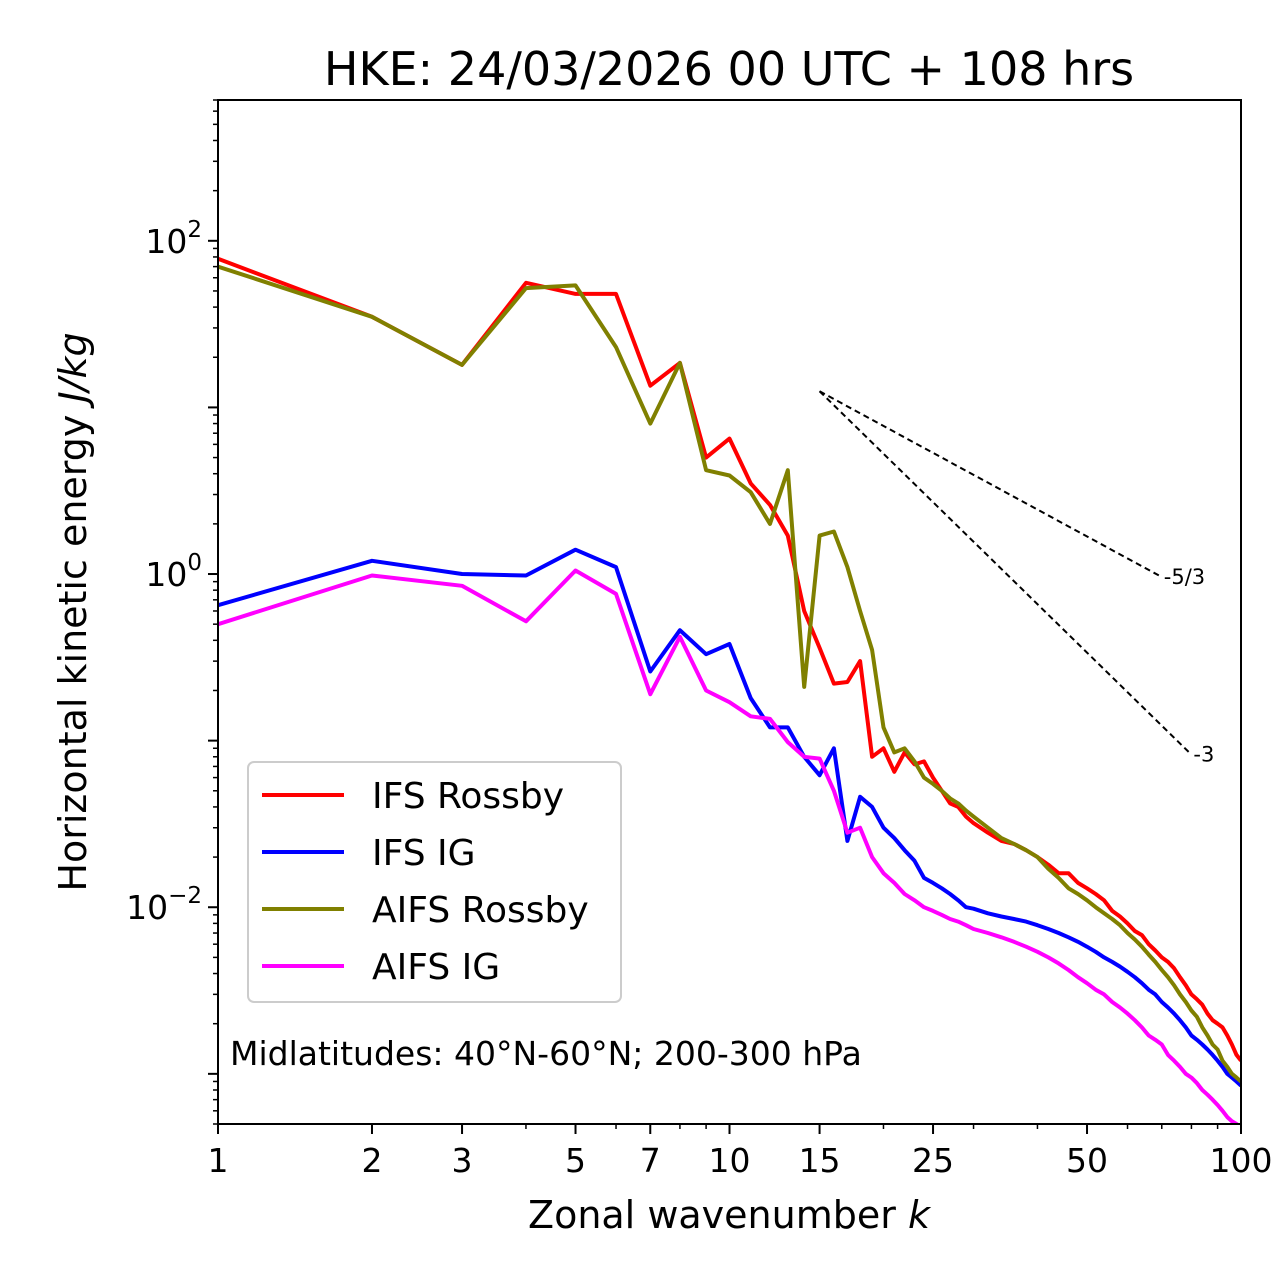  I want to click on y-tick-label: 10⁰, so click(173, 572).